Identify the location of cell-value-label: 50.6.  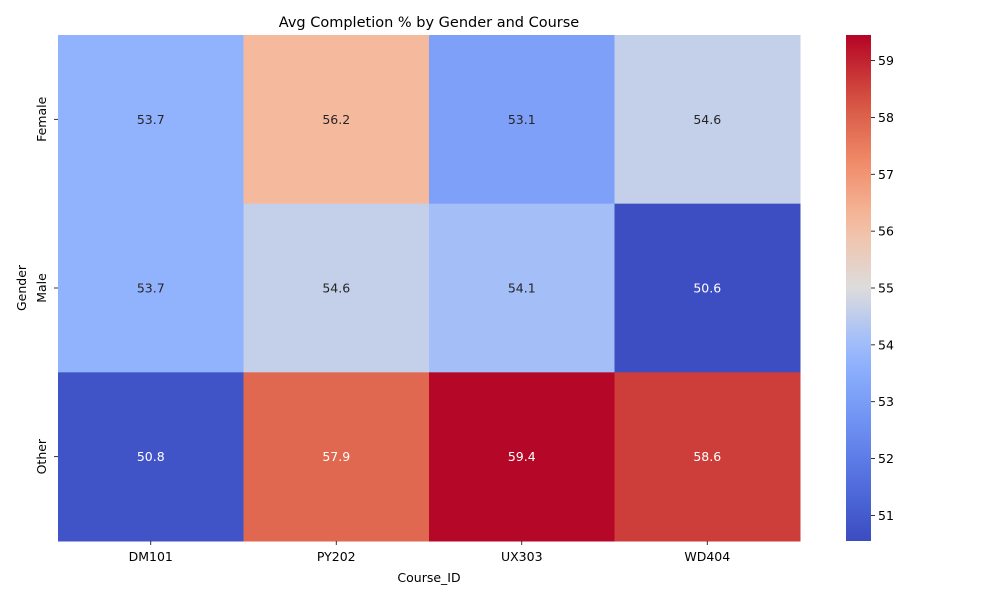
(707, 288).